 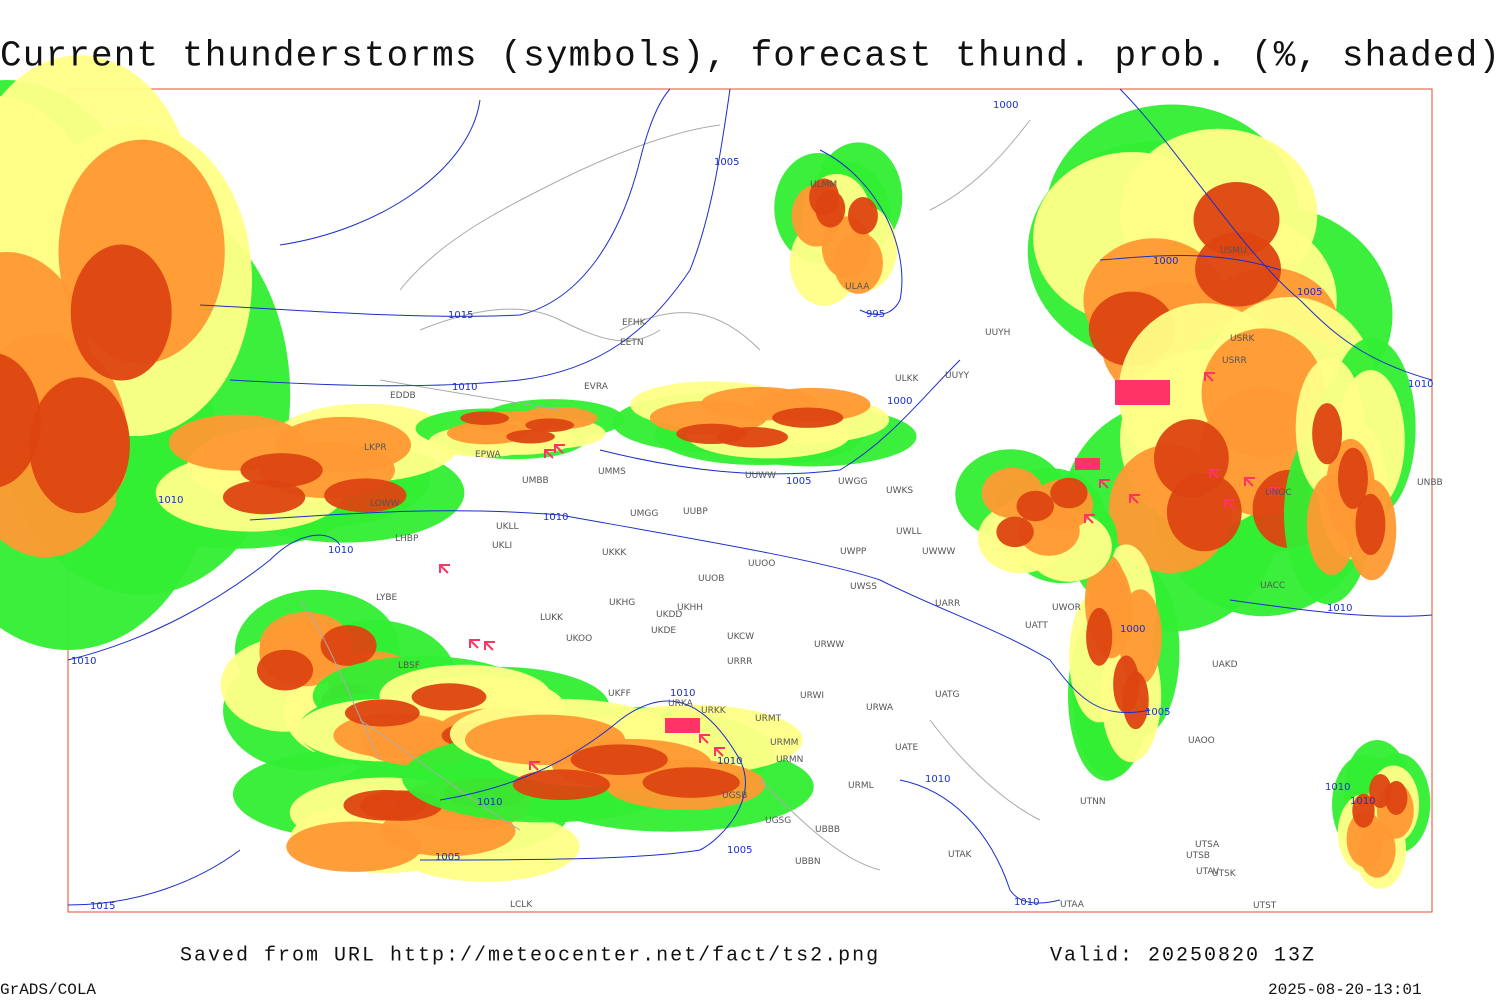 I want to click on station-label: UACC, so click(x=1272, y=586).